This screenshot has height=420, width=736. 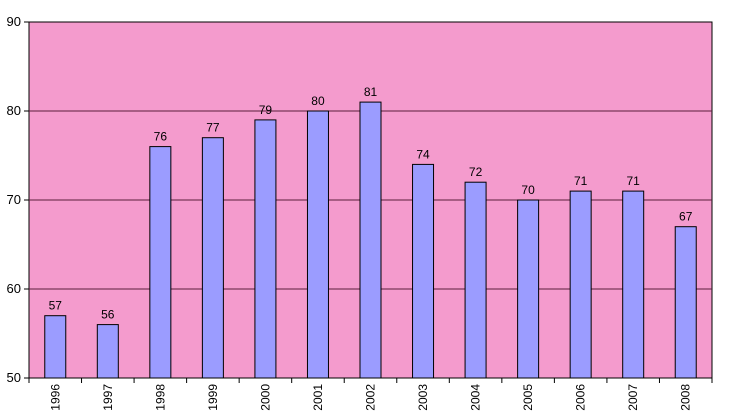 What do you see at coordinates (55, 347) in the screenshot?
I see `bar-1996` at bounding box center [55, 347].